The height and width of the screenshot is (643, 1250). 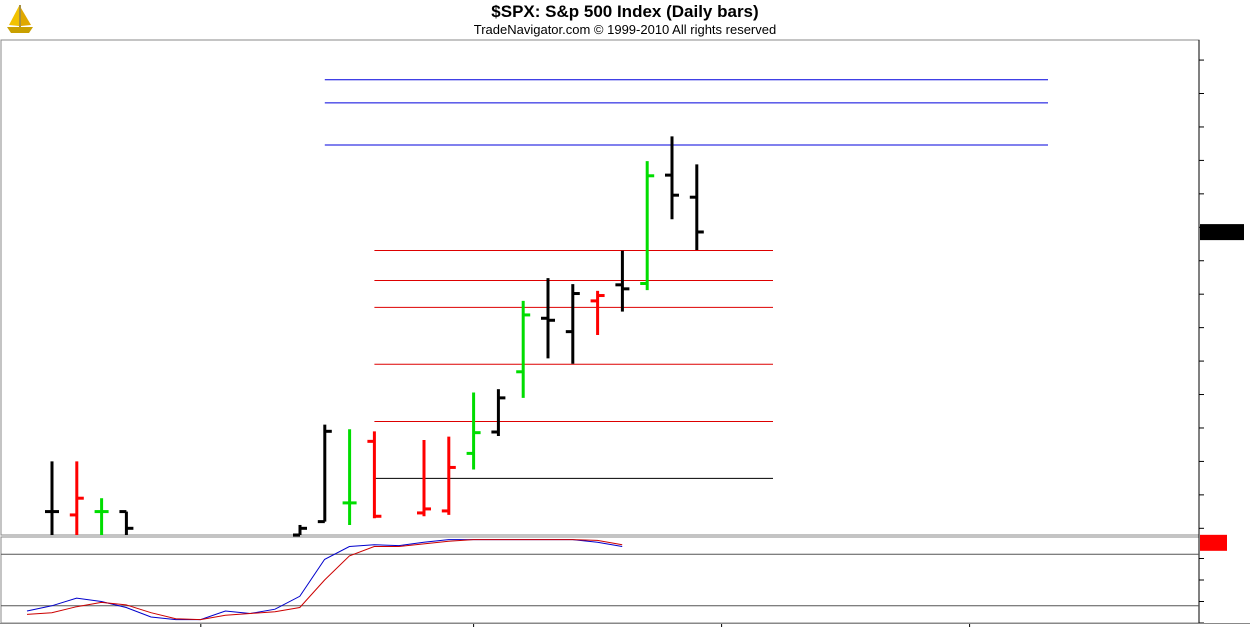 I want to click on last-price-box, so click(x=1222, y=232).